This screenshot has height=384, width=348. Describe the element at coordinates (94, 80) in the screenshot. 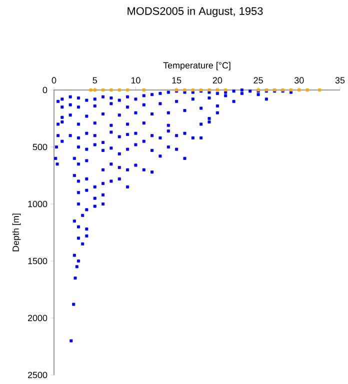

I see `x-tick-label: 5` at that location.